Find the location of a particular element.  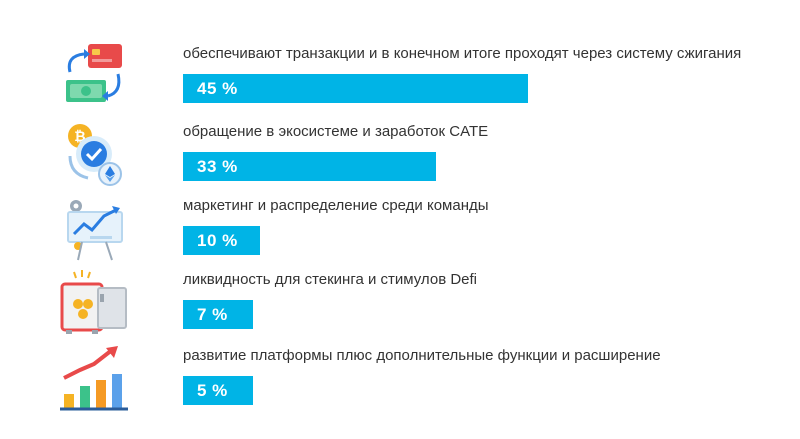

allocation-label-2: обращение в экосистеме и заработок CATE is located at coordinates (336, 131).